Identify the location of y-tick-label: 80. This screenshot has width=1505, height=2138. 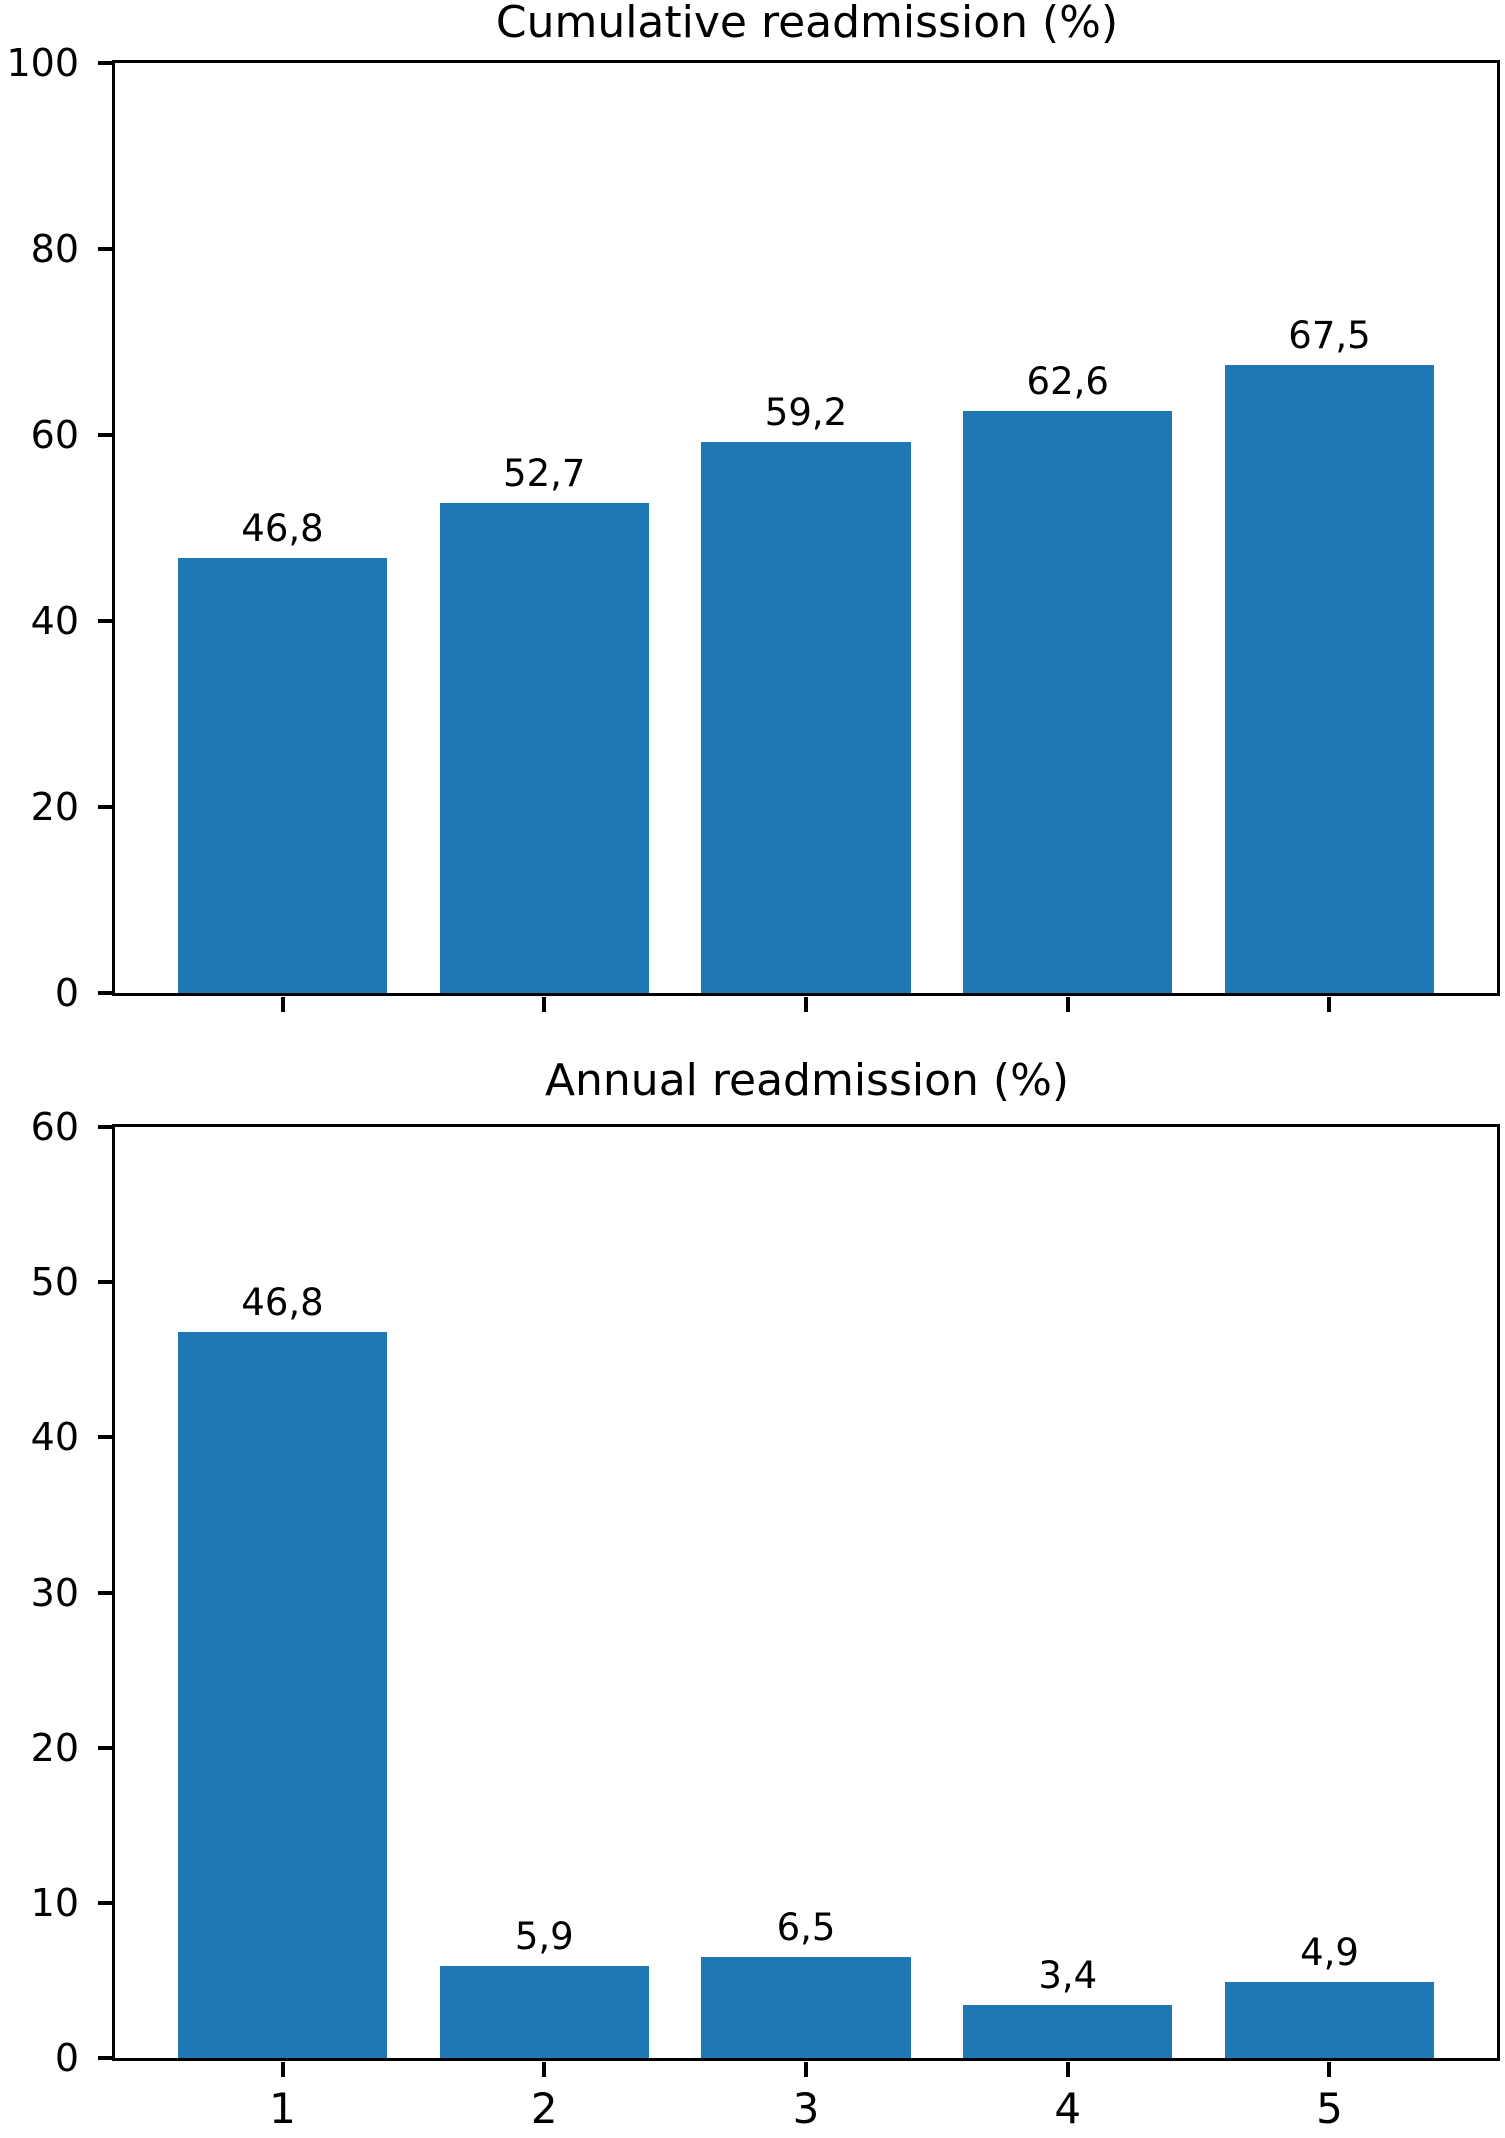
(54, 249).